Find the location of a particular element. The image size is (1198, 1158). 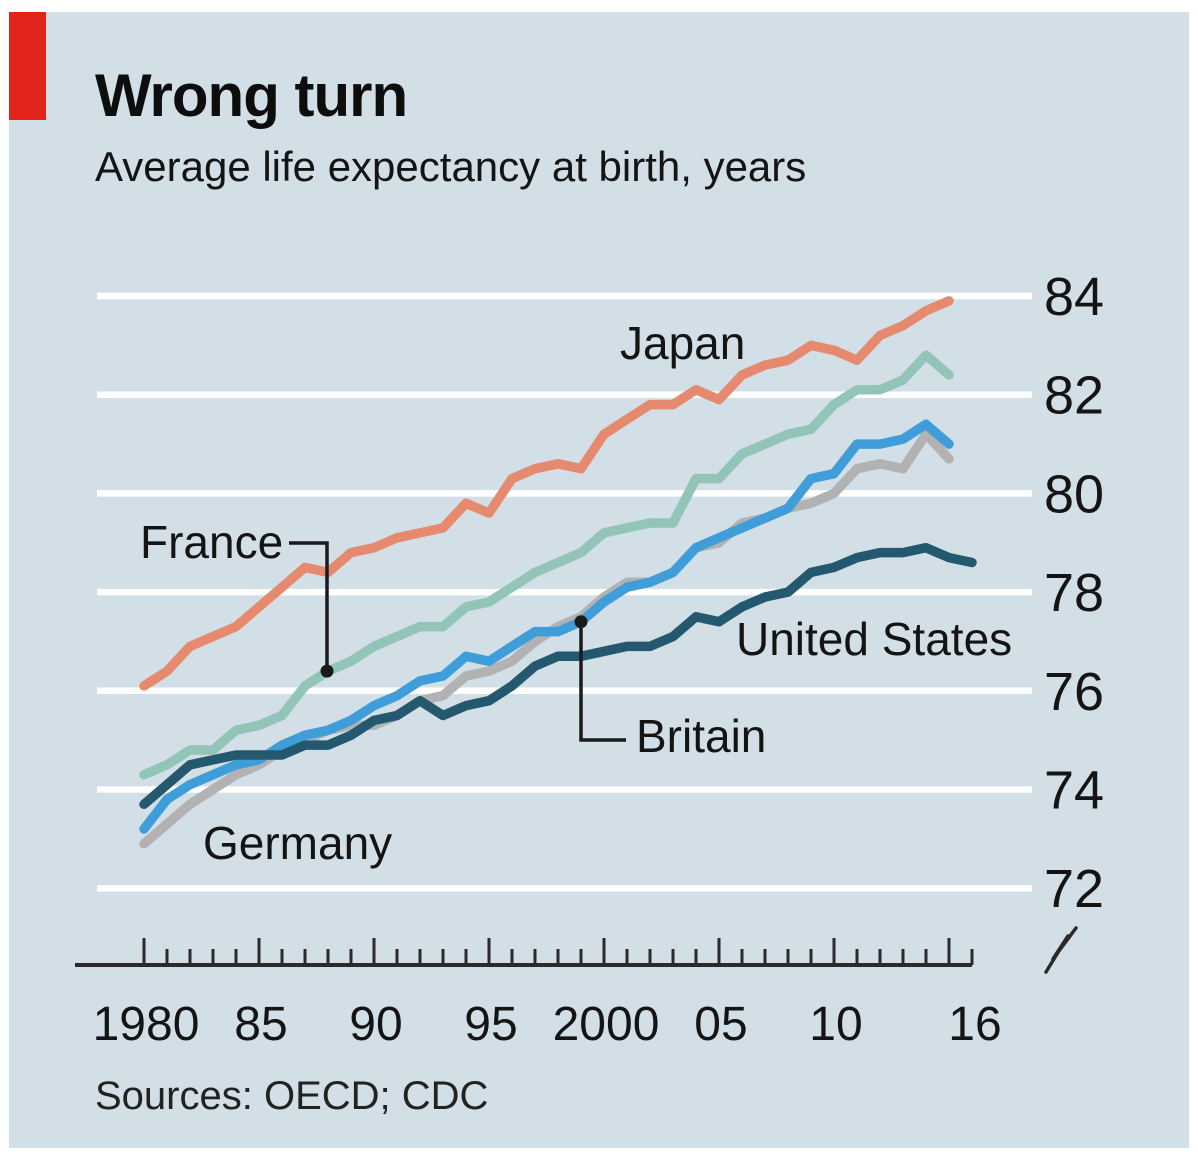

y-tick-label-78: 78 is located at coordinates (1074, 593).